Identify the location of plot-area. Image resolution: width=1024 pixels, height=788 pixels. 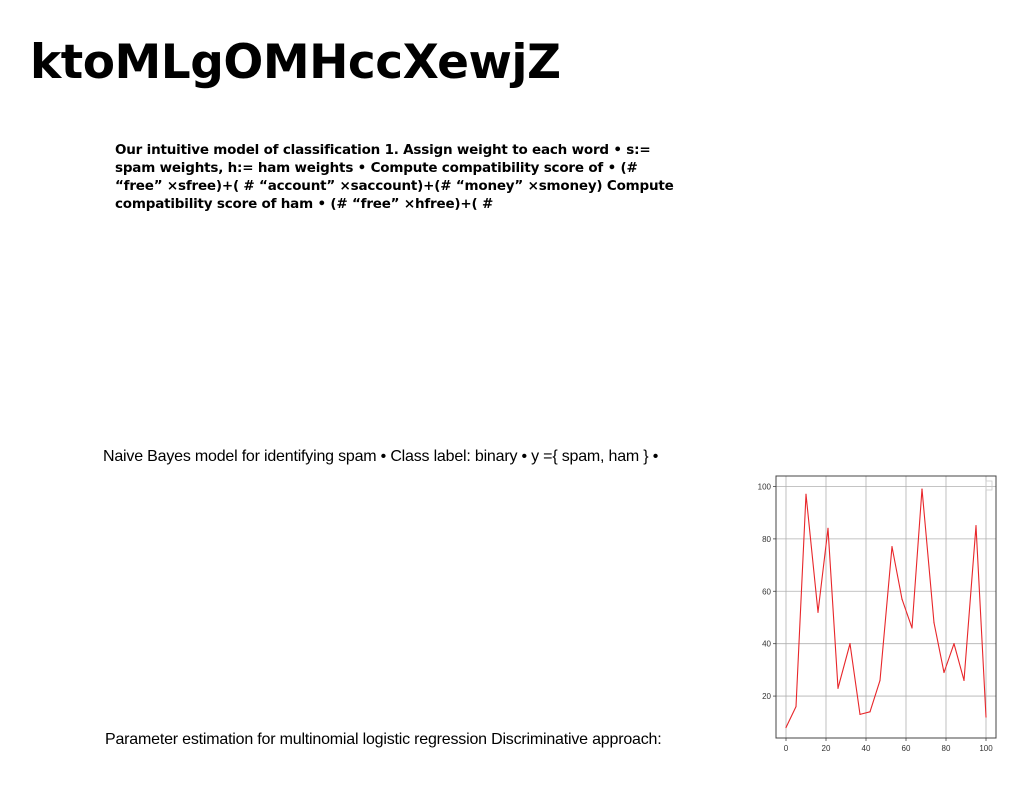
(886, 607).